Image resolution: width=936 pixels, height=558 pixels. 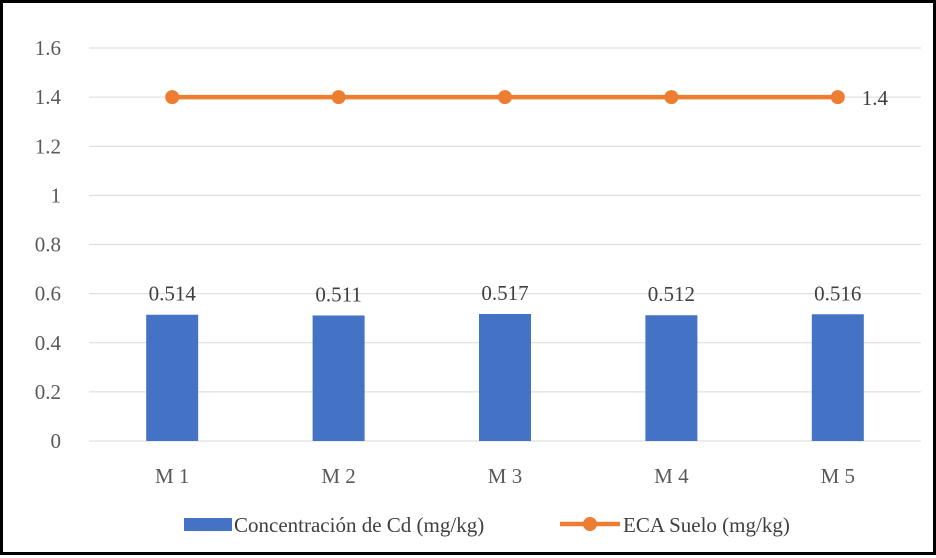 What do you see at coordinates (172, 476) in the screenshot?
I see `x-tick-label: M 1` at bounding box center [172, 476].